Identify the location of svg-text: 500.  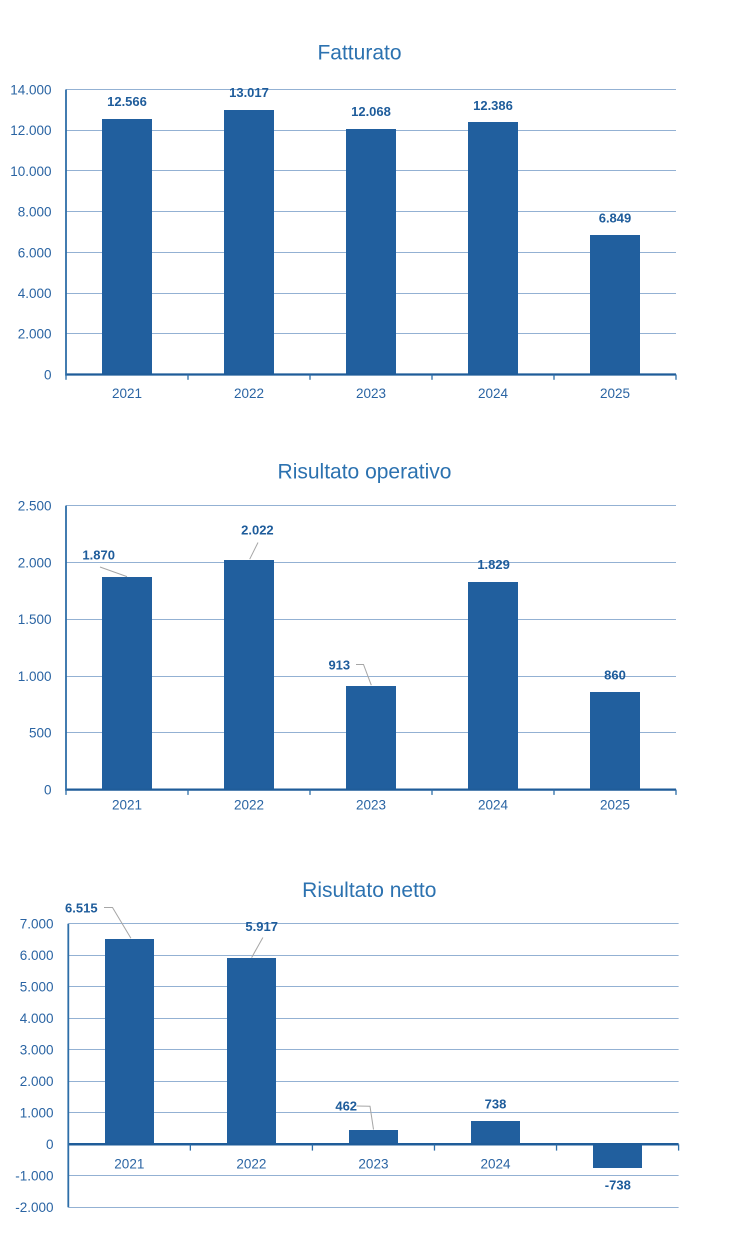
(40, 733).